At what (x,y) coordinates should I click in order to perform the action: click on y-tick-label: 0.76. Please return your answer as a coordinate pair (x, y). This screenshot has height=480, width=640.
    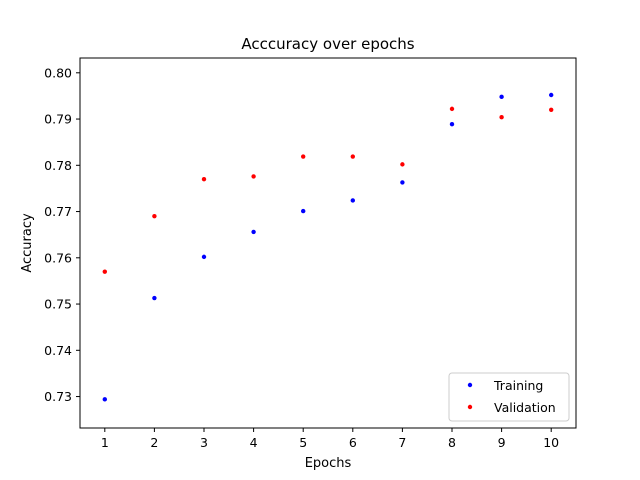
    Looking at the image, I should click on (58, 257).